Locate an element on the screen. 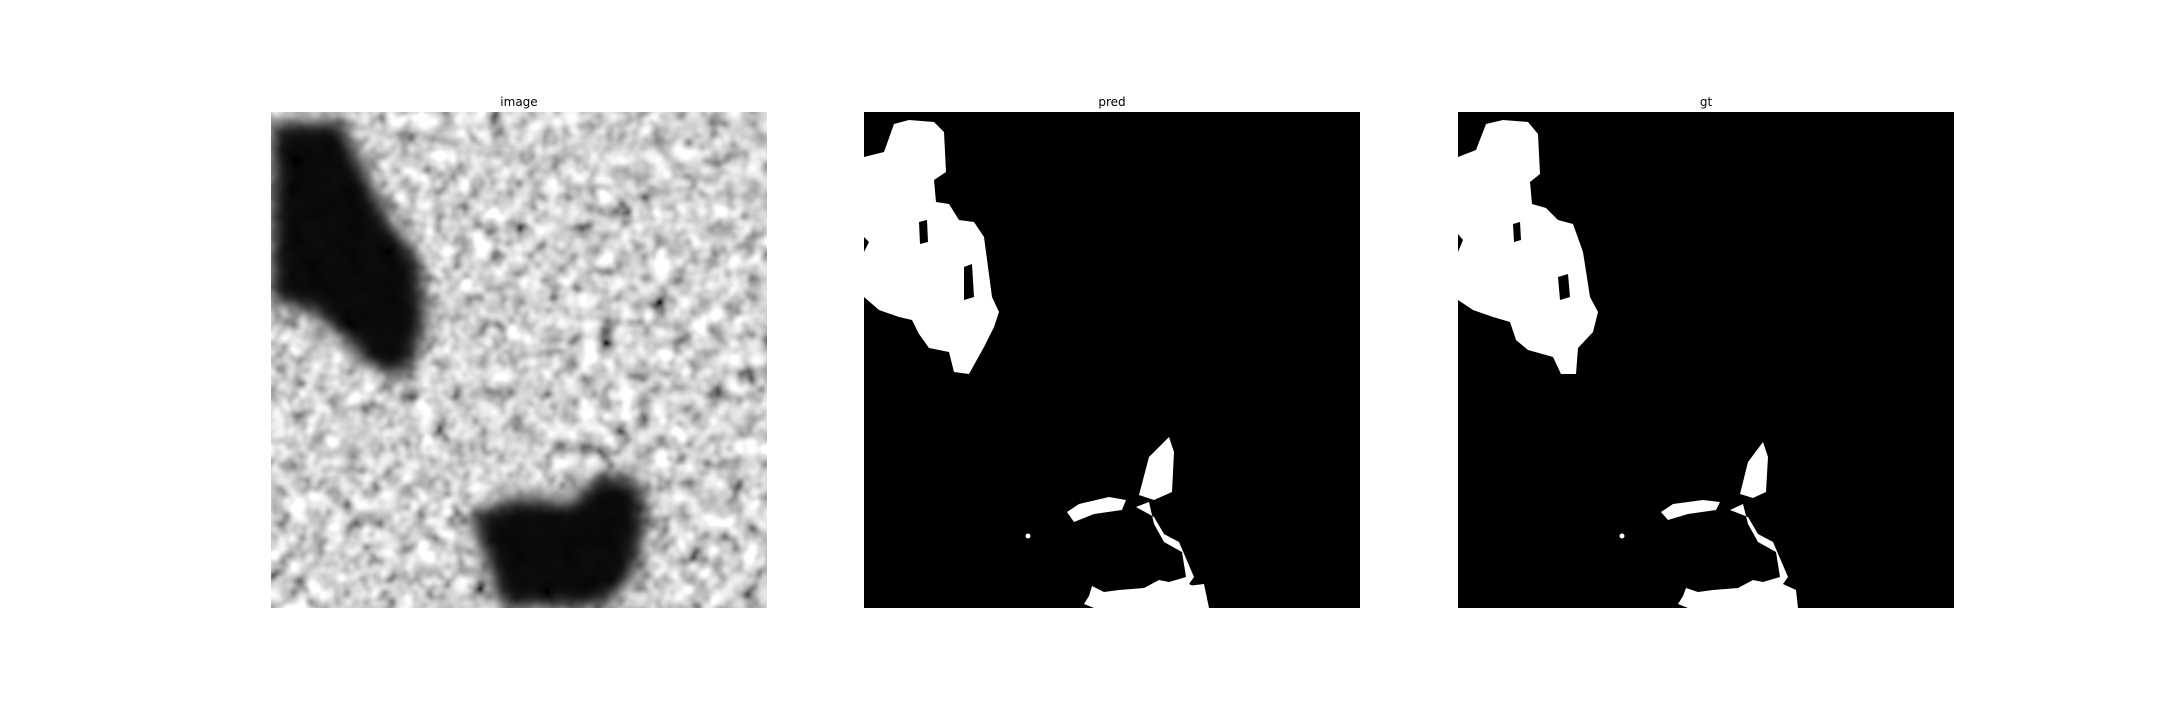  panel-title: gt is located at coordinates (1706, 102).